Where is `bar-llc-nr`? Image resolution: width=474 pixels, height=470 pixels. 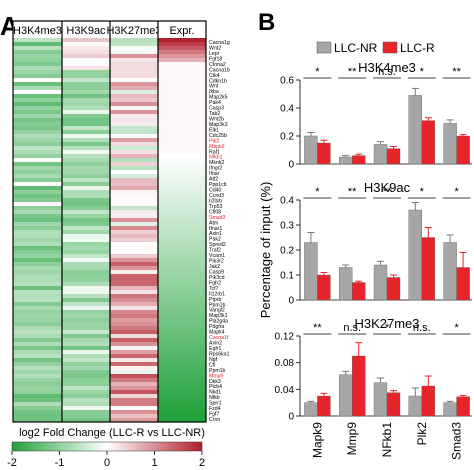 bar-llc-nr is located at coordinates (415, 130).